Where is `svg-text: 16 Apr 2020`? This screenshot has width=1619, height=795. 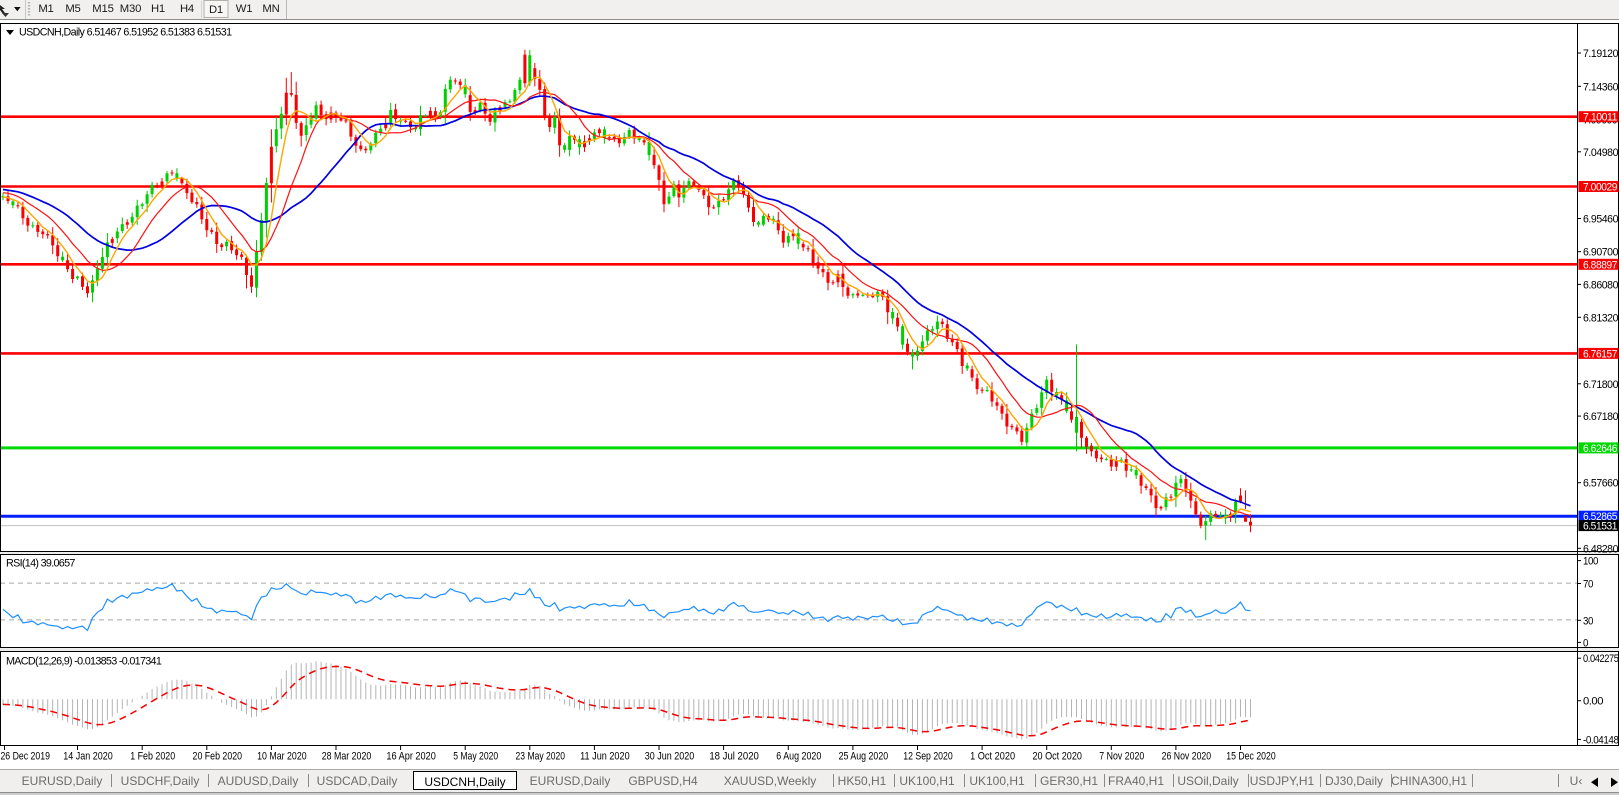
svg-text: 16 Apr 2020 is located at coordinates (411, 757).